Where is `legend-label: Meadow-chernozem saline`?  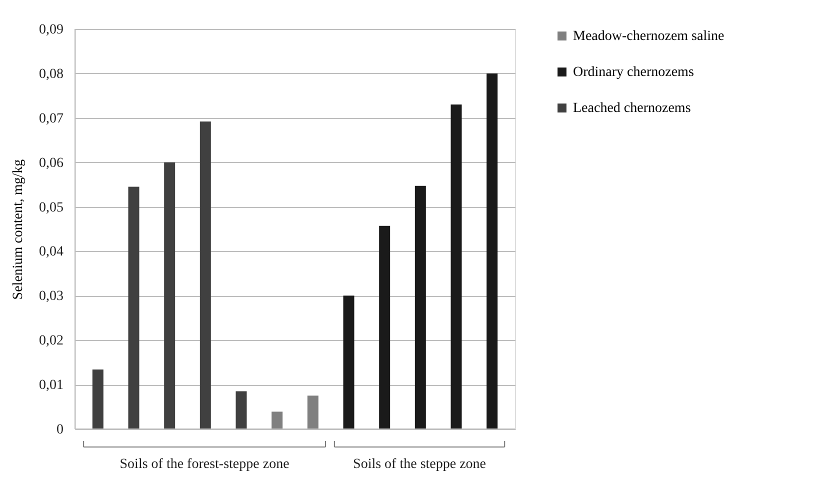
legend-label: Meadow-chernozem saline is located at coordinates (648, 36).